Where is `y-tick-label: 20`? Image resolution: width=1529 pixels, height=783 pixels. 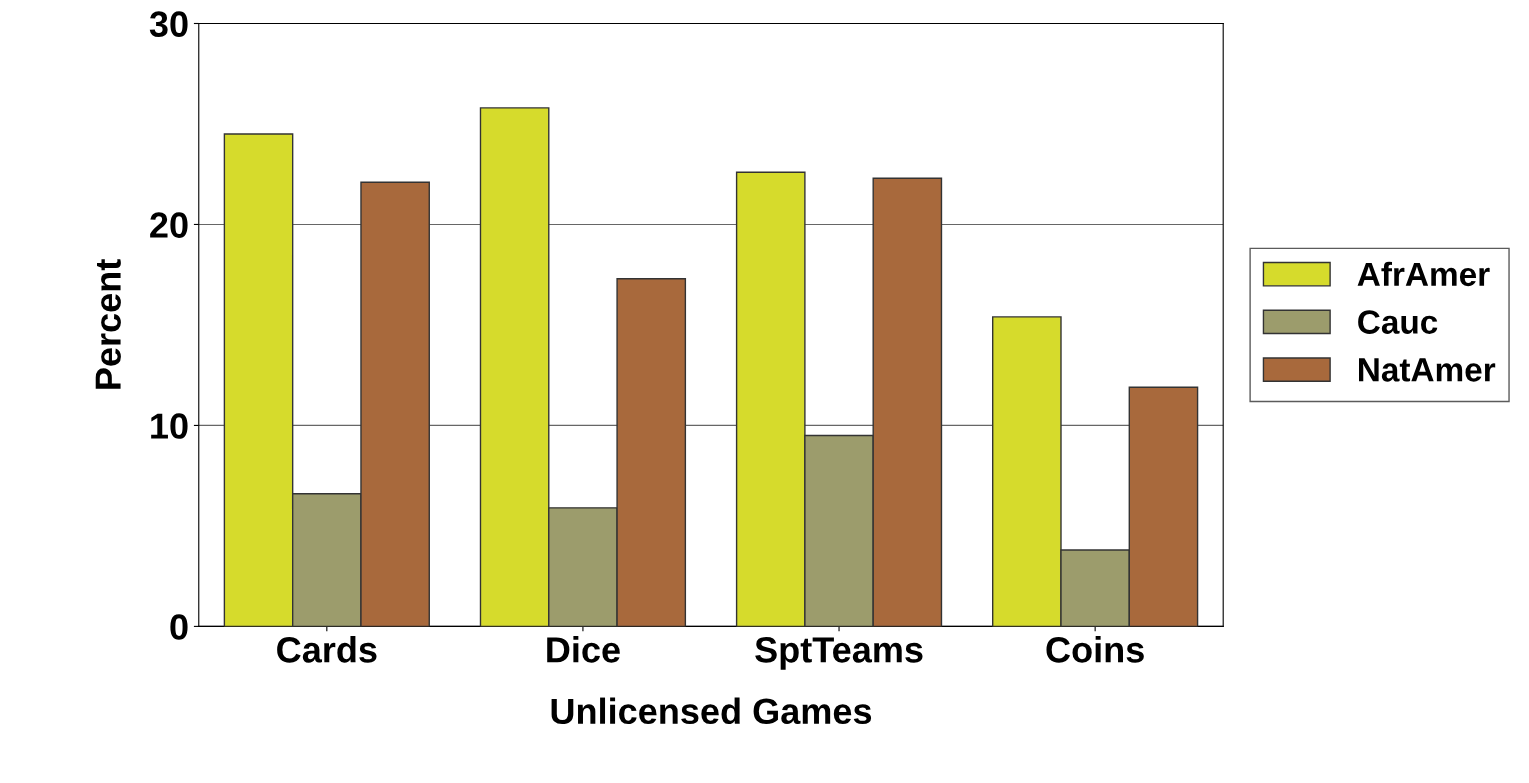
y-tick-label: 20 is located at coordinates (169, 225).